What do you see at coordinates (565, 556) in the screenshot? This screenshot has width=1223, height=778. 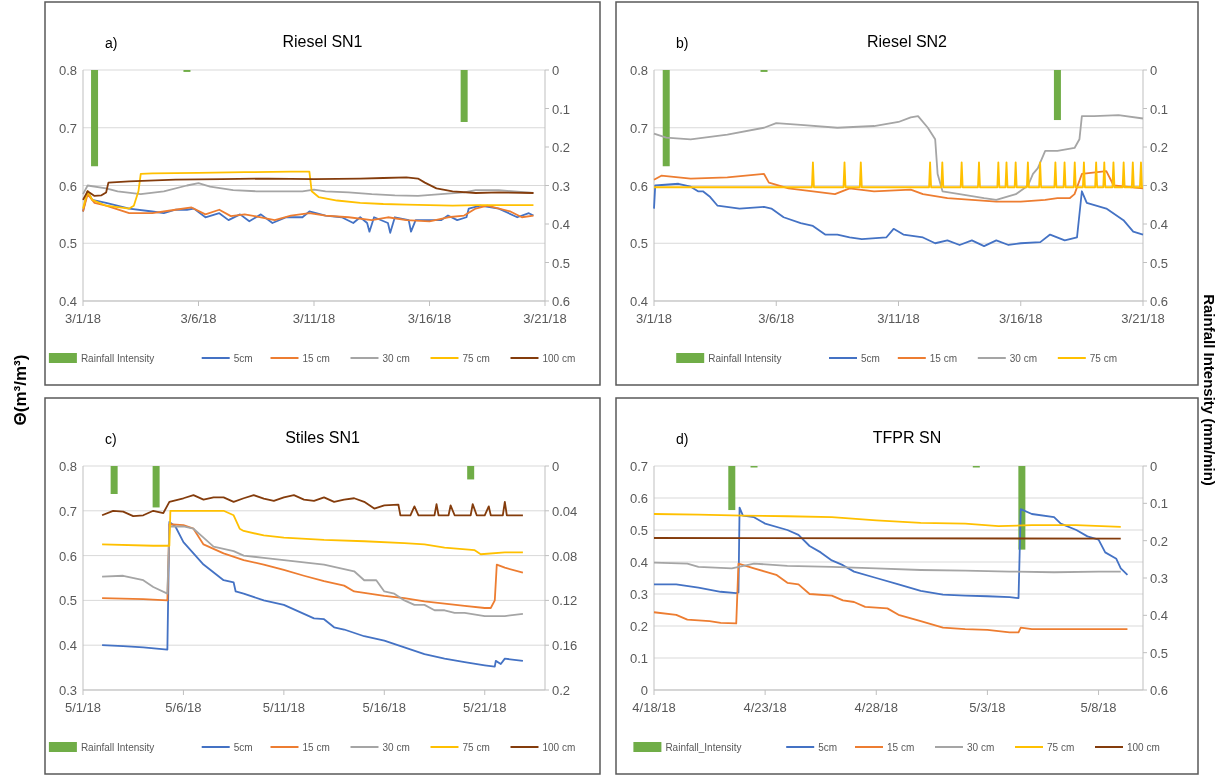 I see `y2-tick-label: 0.08` at bounding box center [565, 556].